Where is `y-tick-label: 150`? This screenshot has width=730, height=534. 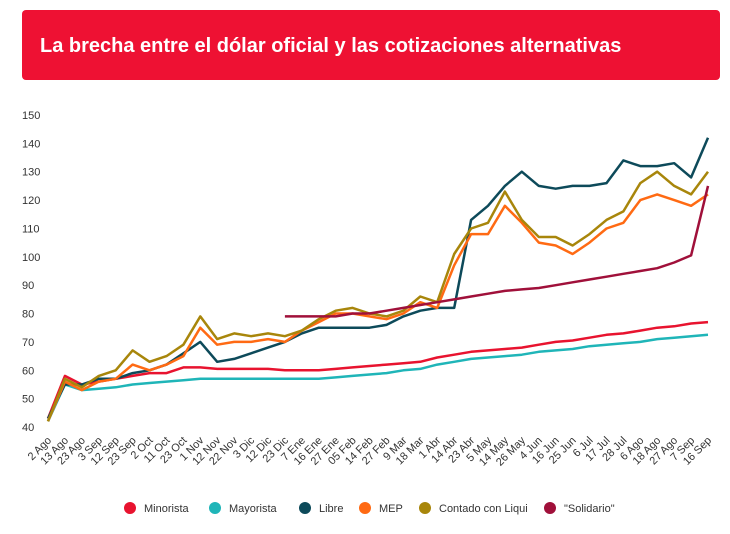 y-tick-label: 150 is located at coordinates (31, 116).